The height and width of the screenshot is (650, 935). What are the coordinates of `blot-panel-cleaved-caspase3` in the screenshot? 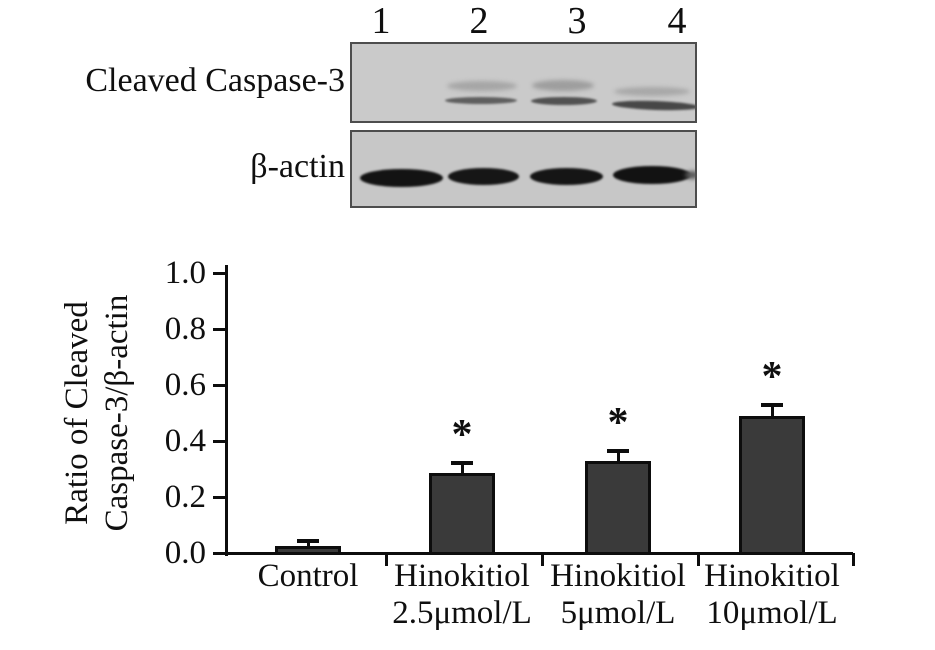 It's located at (523, 82).